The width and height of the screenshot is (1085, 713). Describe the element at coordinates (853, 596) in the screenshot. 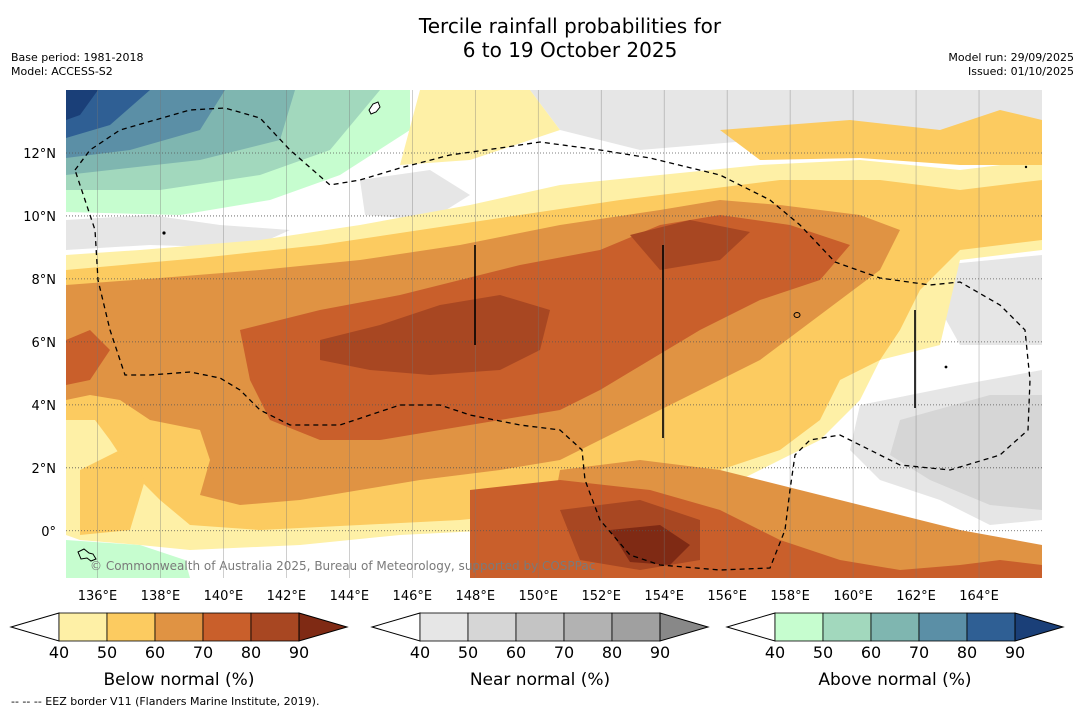

I see `longitude-label: 160°E` at that location.